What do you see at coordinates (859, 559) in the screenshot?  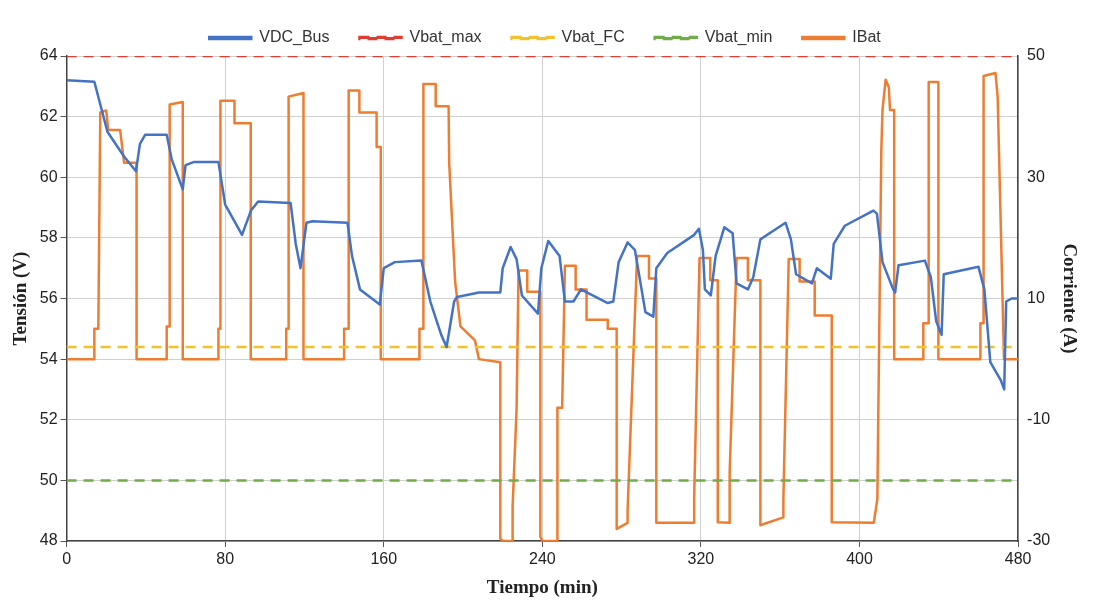 I see `x-tick-label: 400` at bounding box center [859, 559].